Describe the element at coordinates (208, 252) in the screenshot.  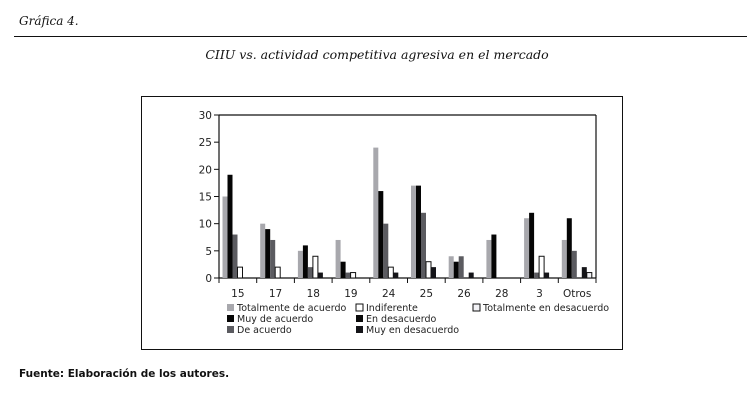
I see `y-tick-label: 5` at that location.